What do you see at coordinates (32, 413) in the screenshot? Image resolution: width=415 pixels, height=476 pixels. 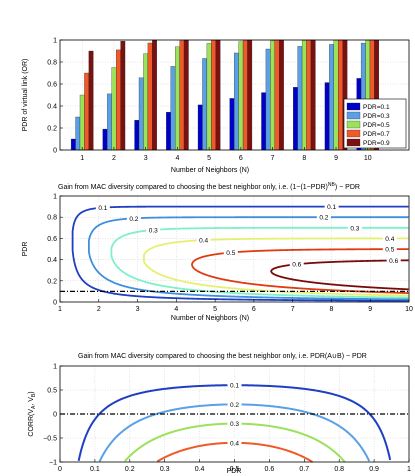 I see `contour-corr-y-axis-label: CORR(VA, VB)` at bounding box center [32, 413].